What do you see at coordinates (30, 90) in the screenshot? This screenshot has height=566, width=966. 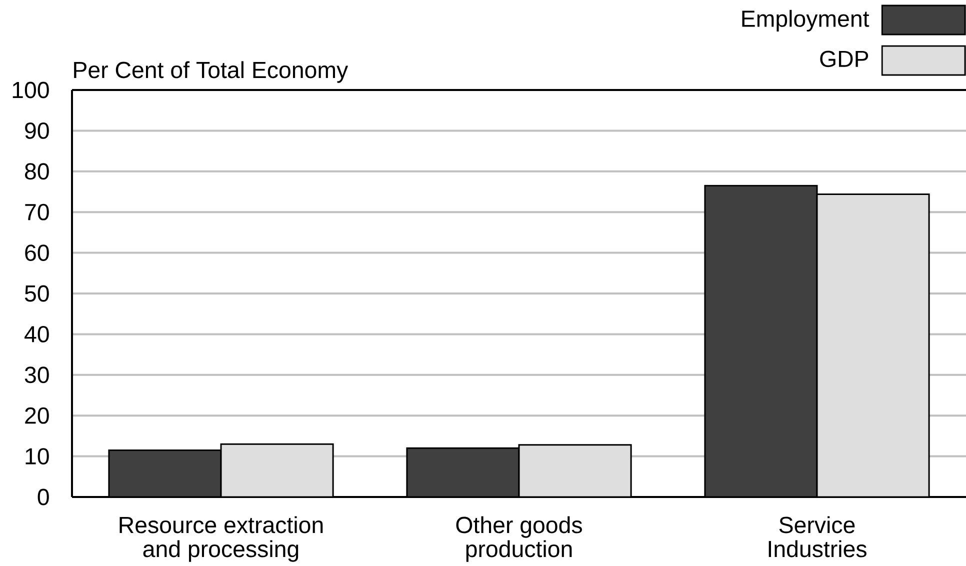 I see `y-tick-label: 100` at bounding box center [30, 90].